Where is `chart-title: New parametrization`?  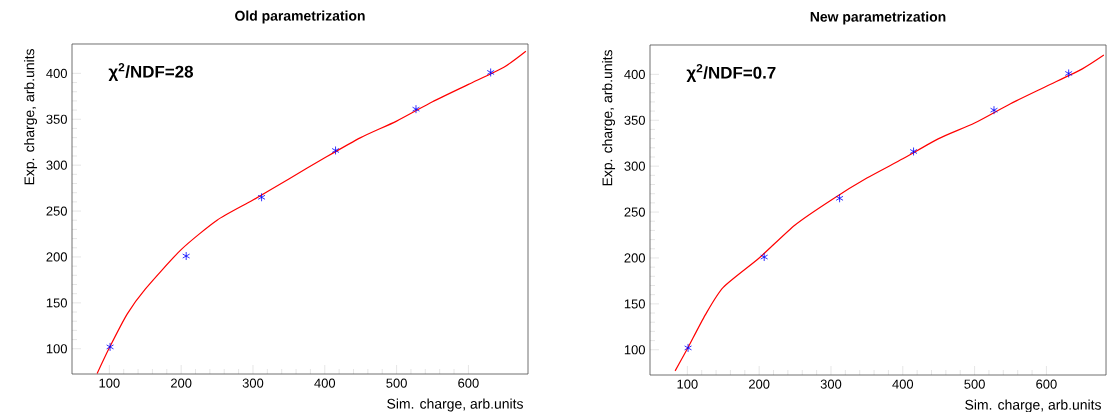 chart-title: New parametrization is located at coordinates (878, 18).